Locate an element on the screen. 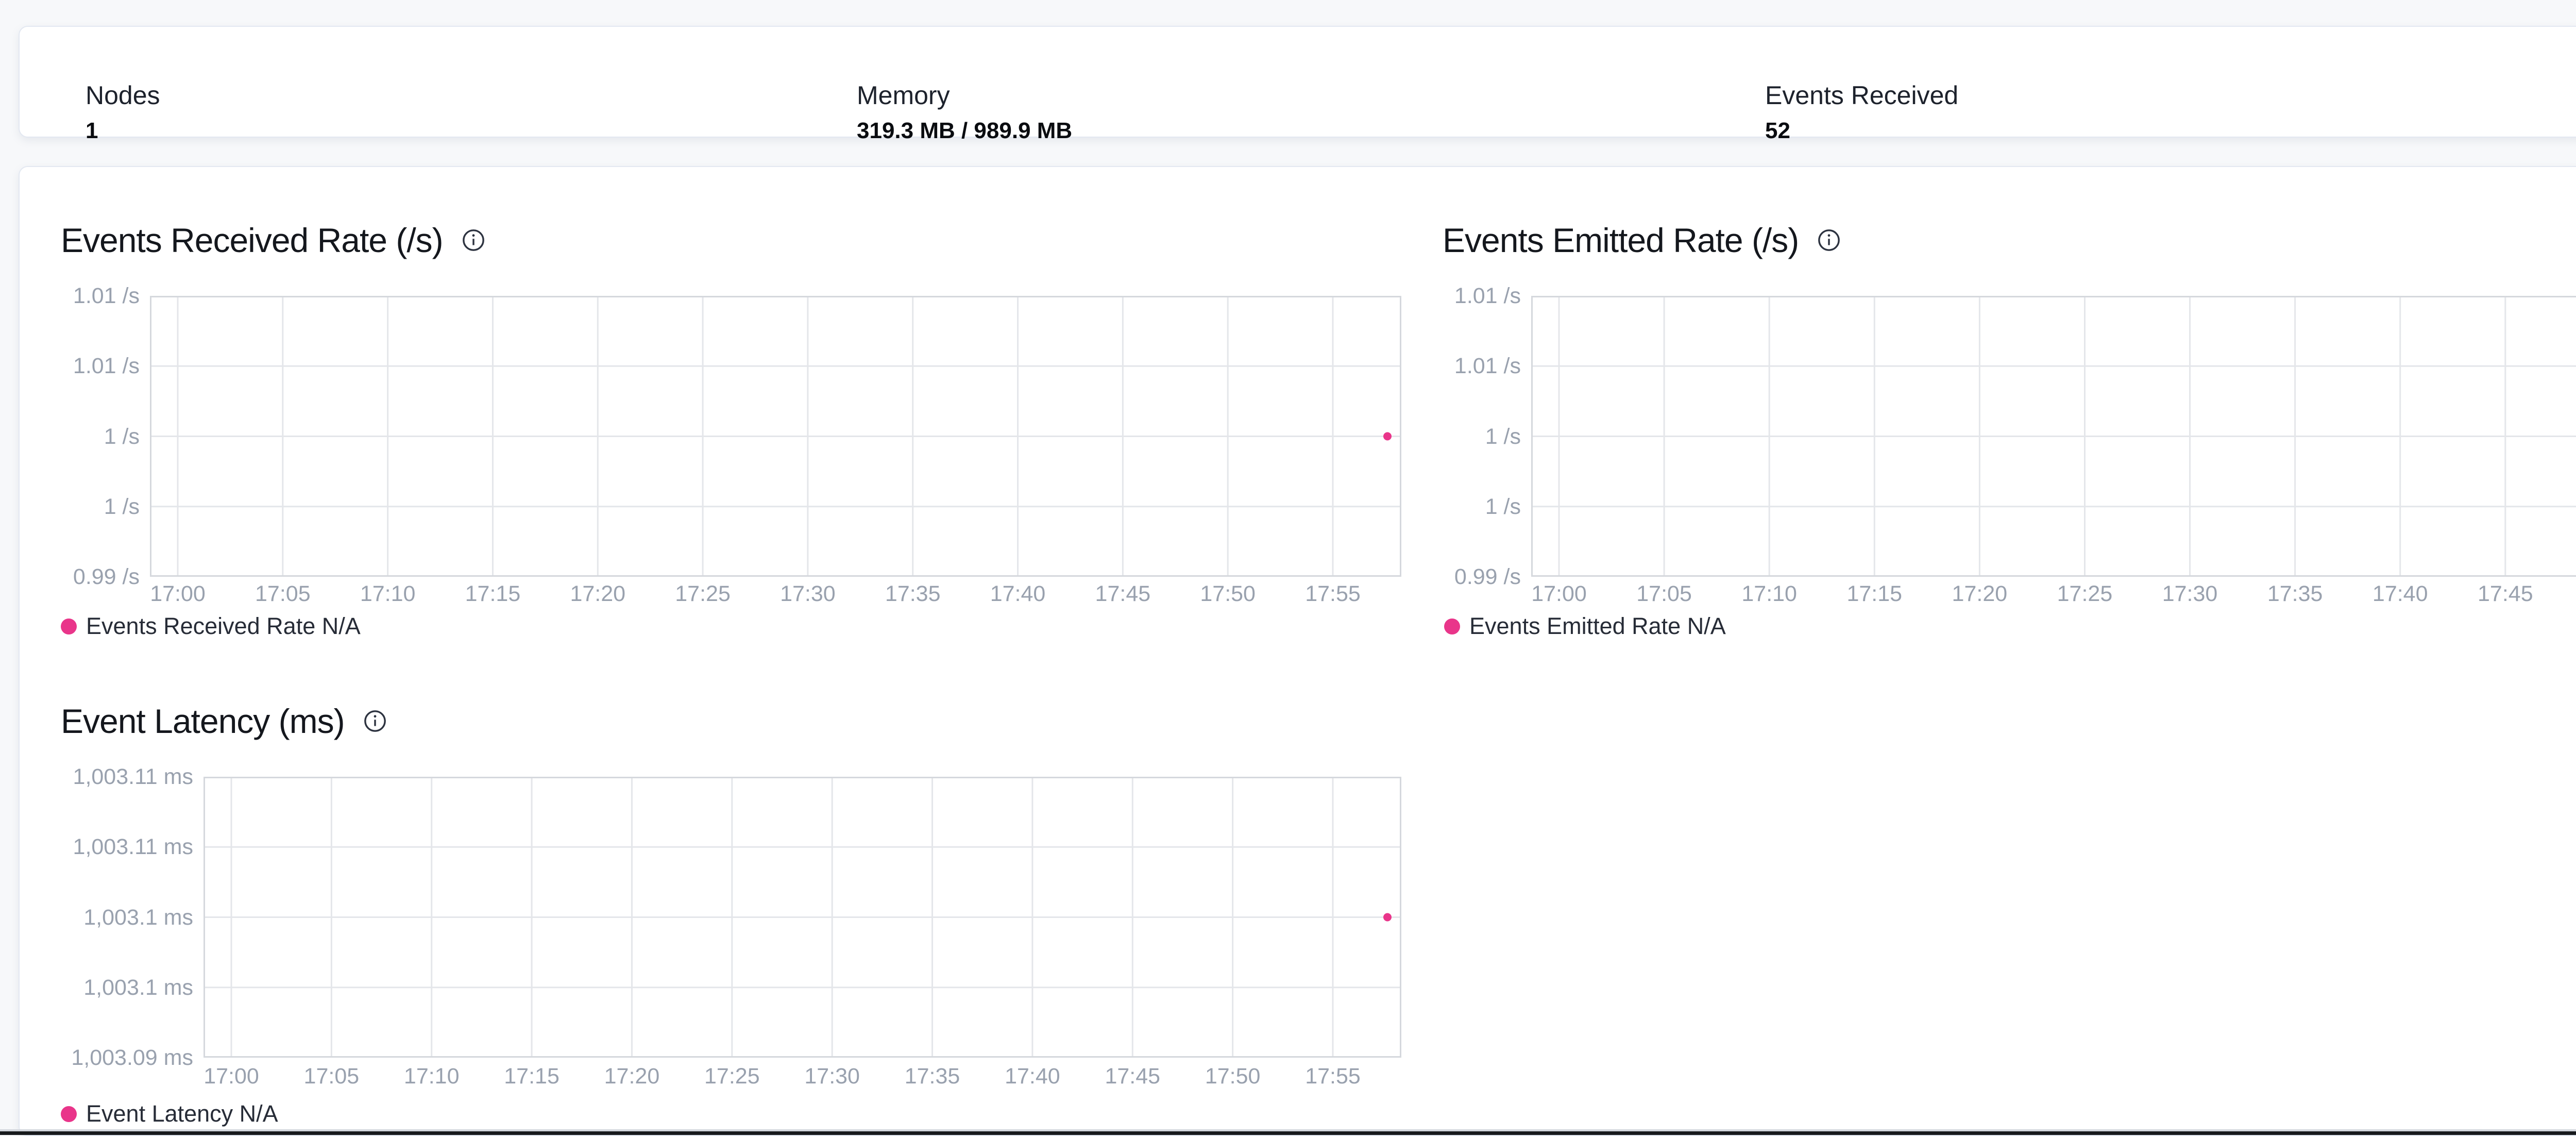 The height and width of the screenshot is (1136, 2576). chart-title-events-received-rate: Events Received Rate (/s) is located at coordinates (273, 240).